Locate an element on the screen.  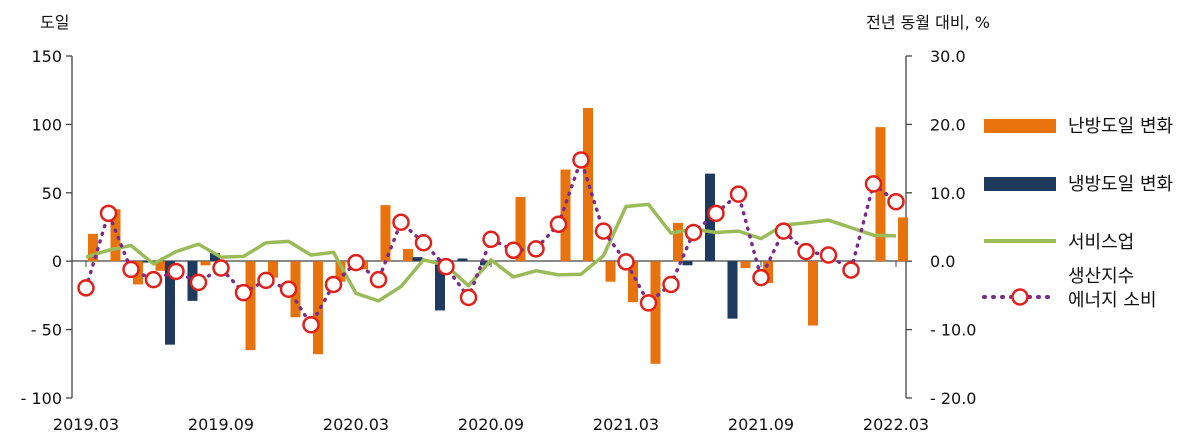
legend-marker-energy is located at coordinates (1020, 297).